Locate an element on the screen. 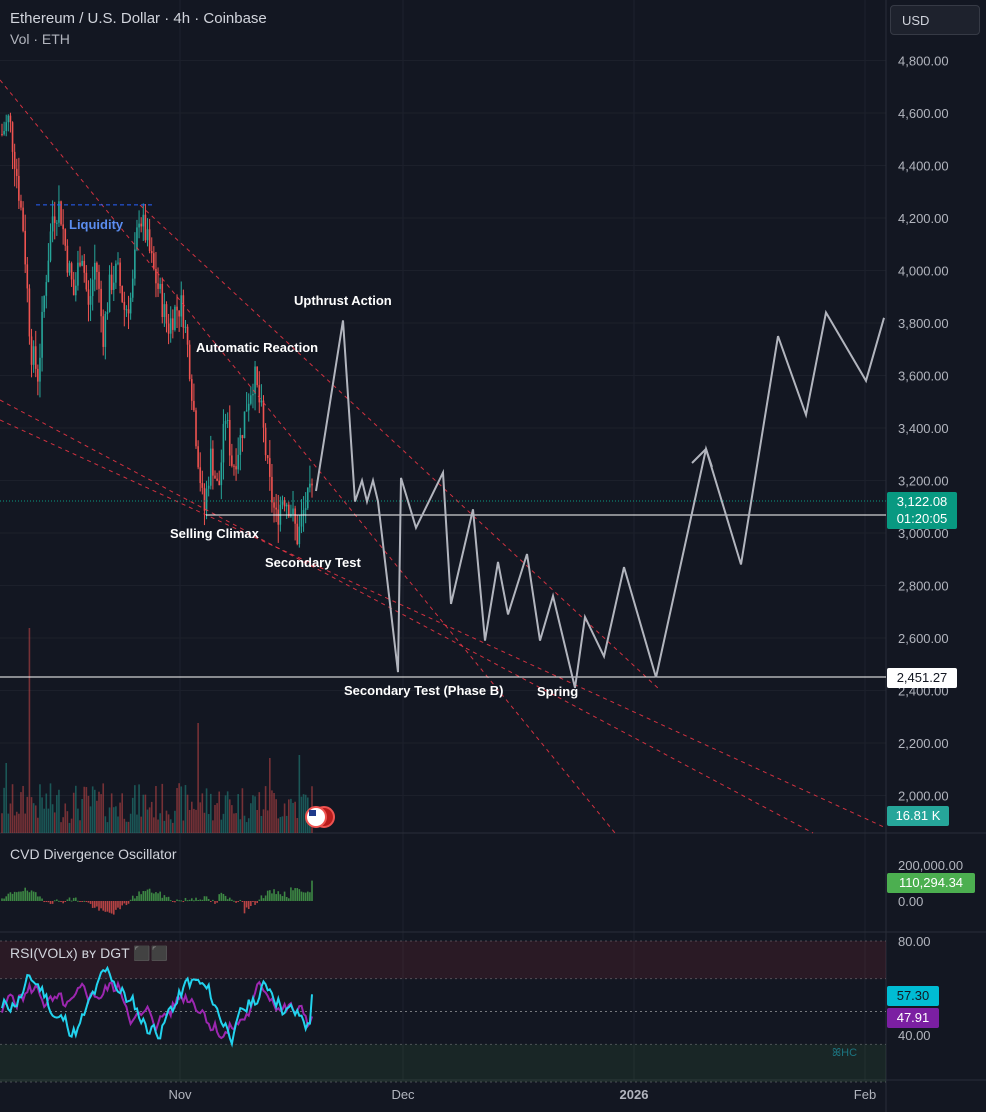 This screenshot has height=1112, width=986. current-price-tag: 3,122.08 01:20:05 is located at coordinates (922, 510).